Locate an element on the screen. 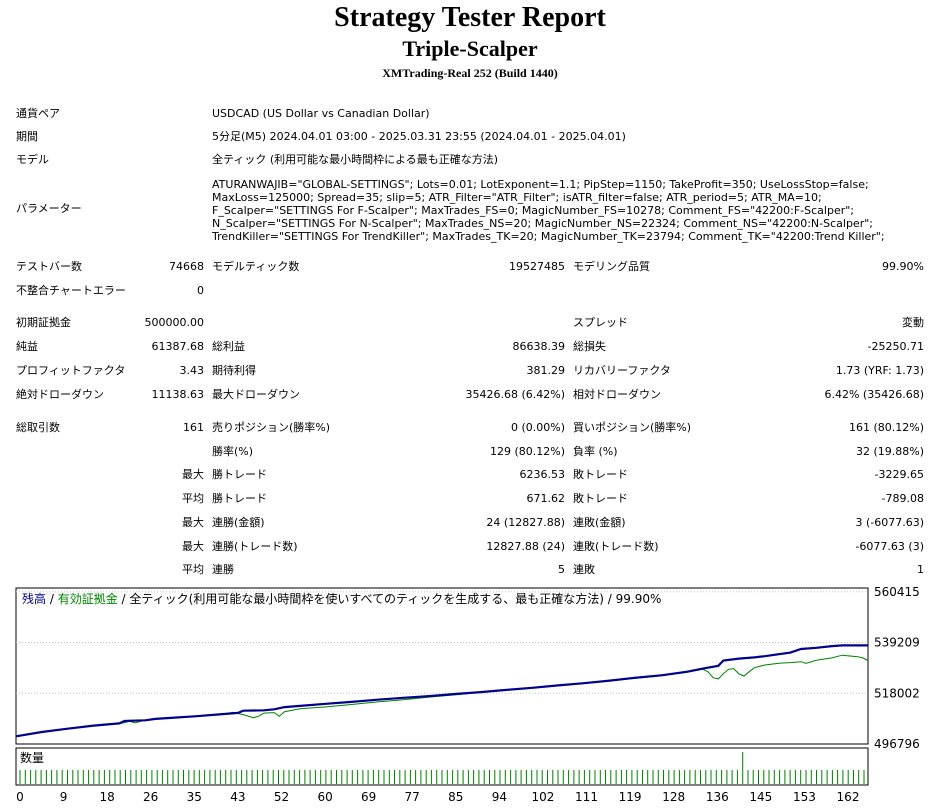 The image size is (940, 810). x-tick-label: 0 is located at coordinates (20, 797).